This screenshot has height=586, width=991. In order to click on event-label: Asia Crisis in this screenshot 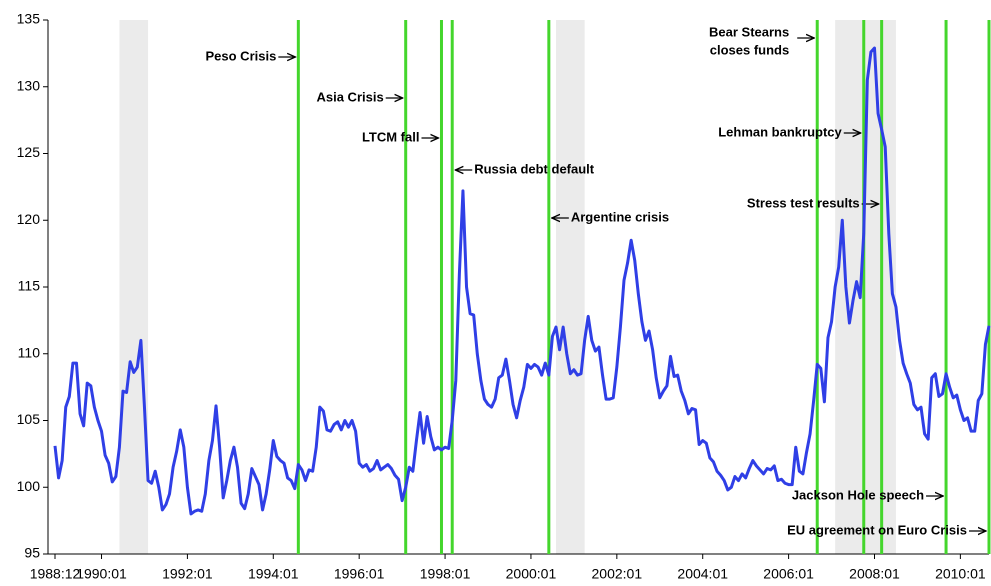, I will do `click(349, 96)`.